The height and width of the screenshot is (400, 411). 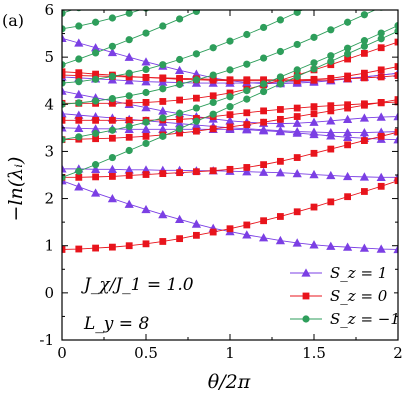 I want to click on y-axis-title: −ln(λᵢ), so click(x=16, y=189).